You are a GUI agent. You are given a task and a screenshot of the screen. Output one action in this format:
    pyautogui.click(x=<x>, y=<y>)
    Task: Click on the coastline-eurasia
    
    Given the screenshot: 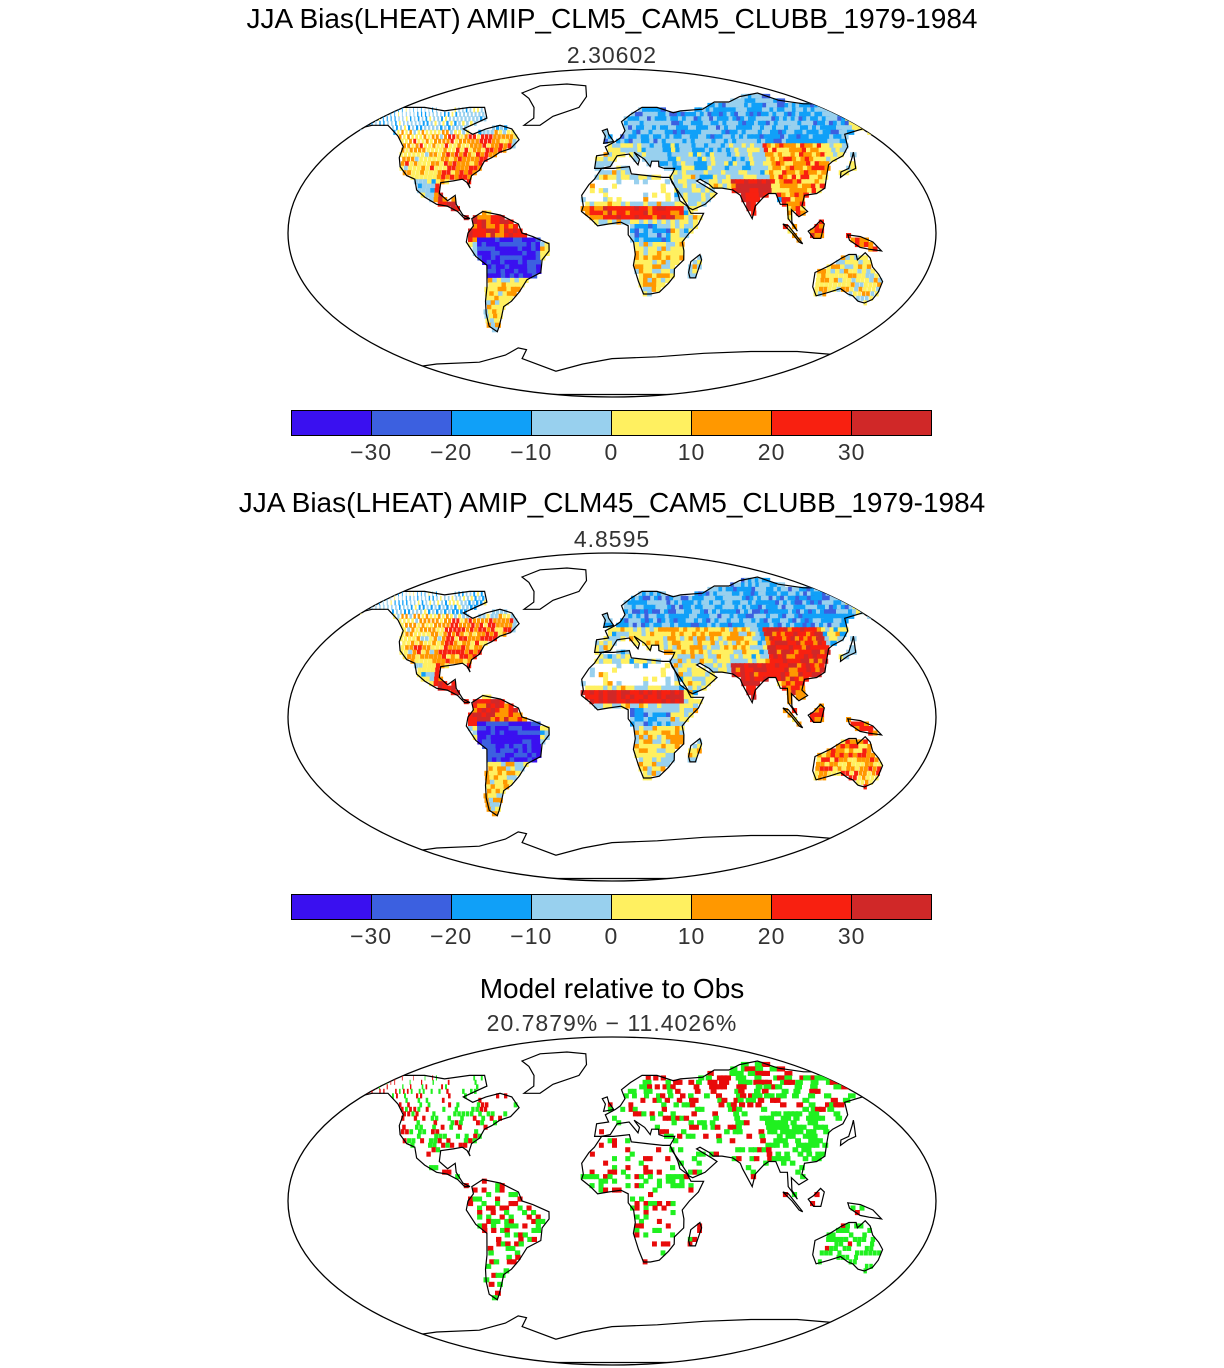 What is the action you would take?
    pyautogui.click(x=744, y=162)
    